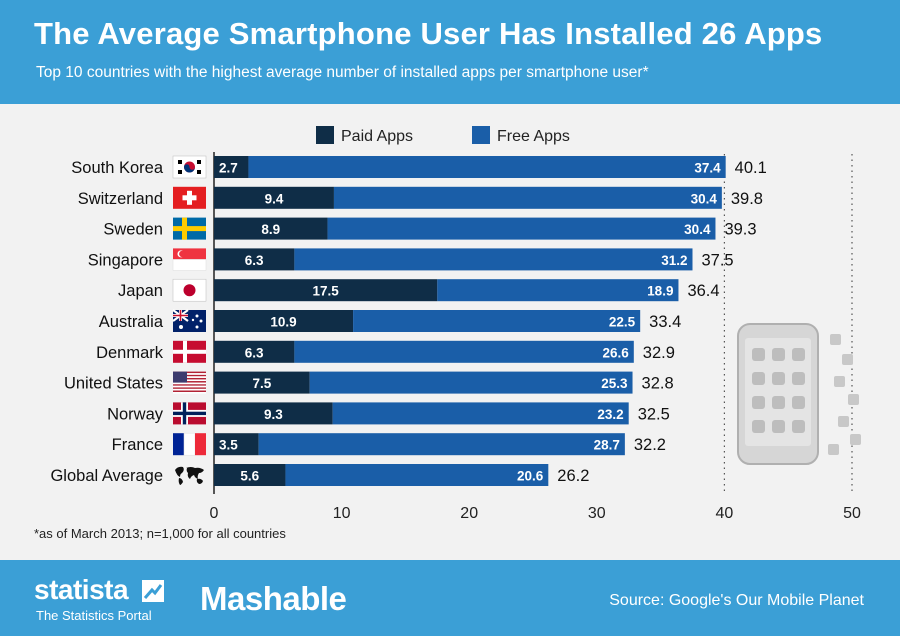 The height and width of the screenshot is (636, 900). I want to click on category-label: Global Average, so click(106, 476).